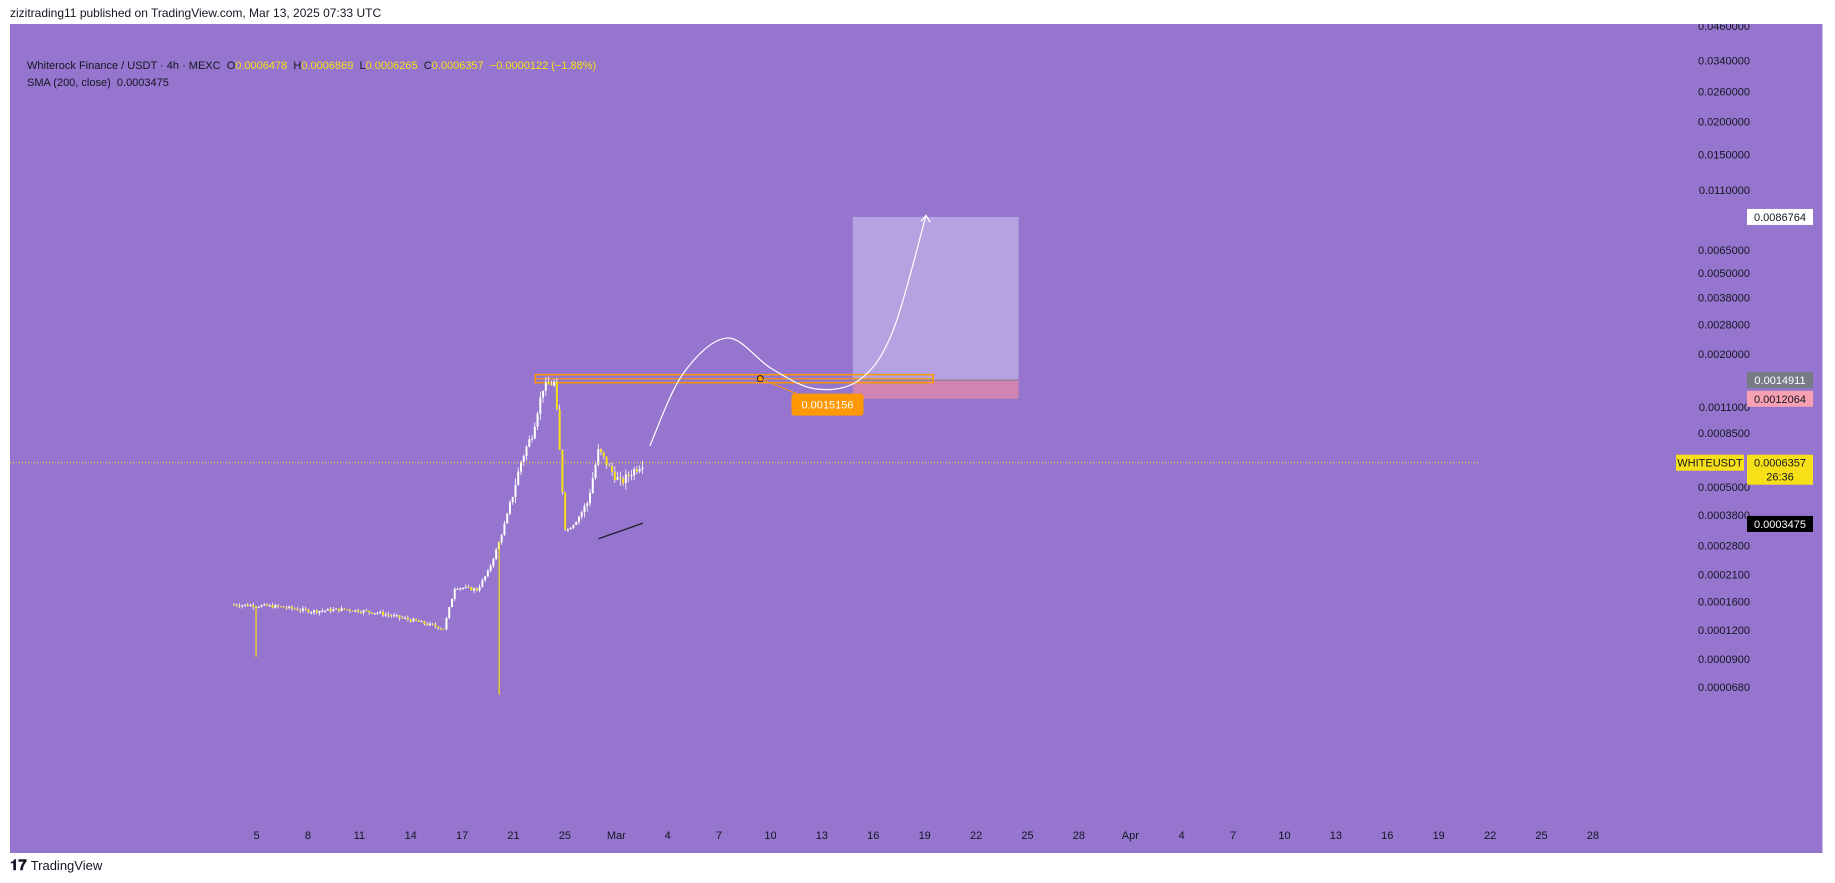 Image resolution: width=1835 pixels, height=883 pixels. I want to click on sma-label: SMA (200, close), so click(69, 83).